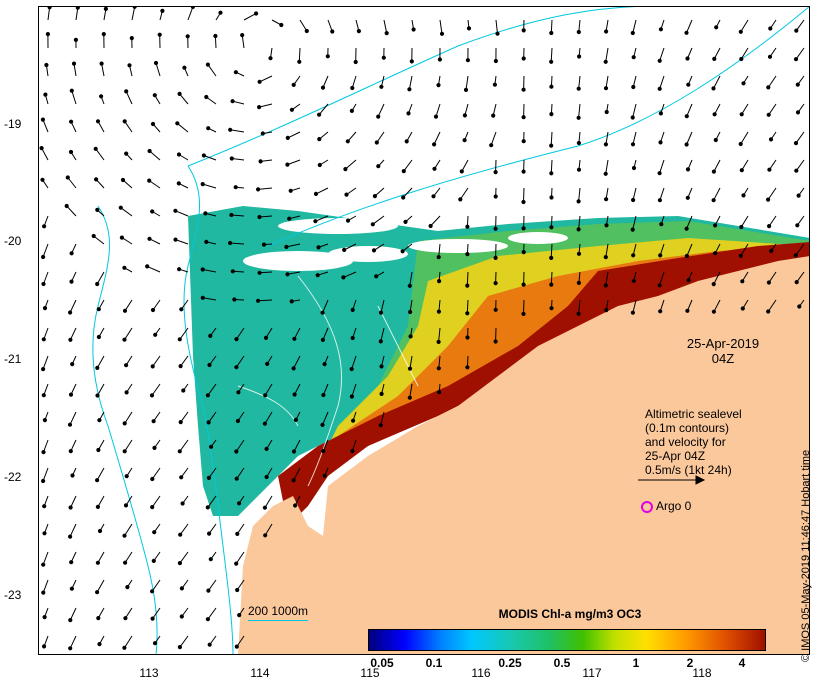 This screenshot has height=680, width=840. I want to click on argo-float-marker, so click(647, 507).